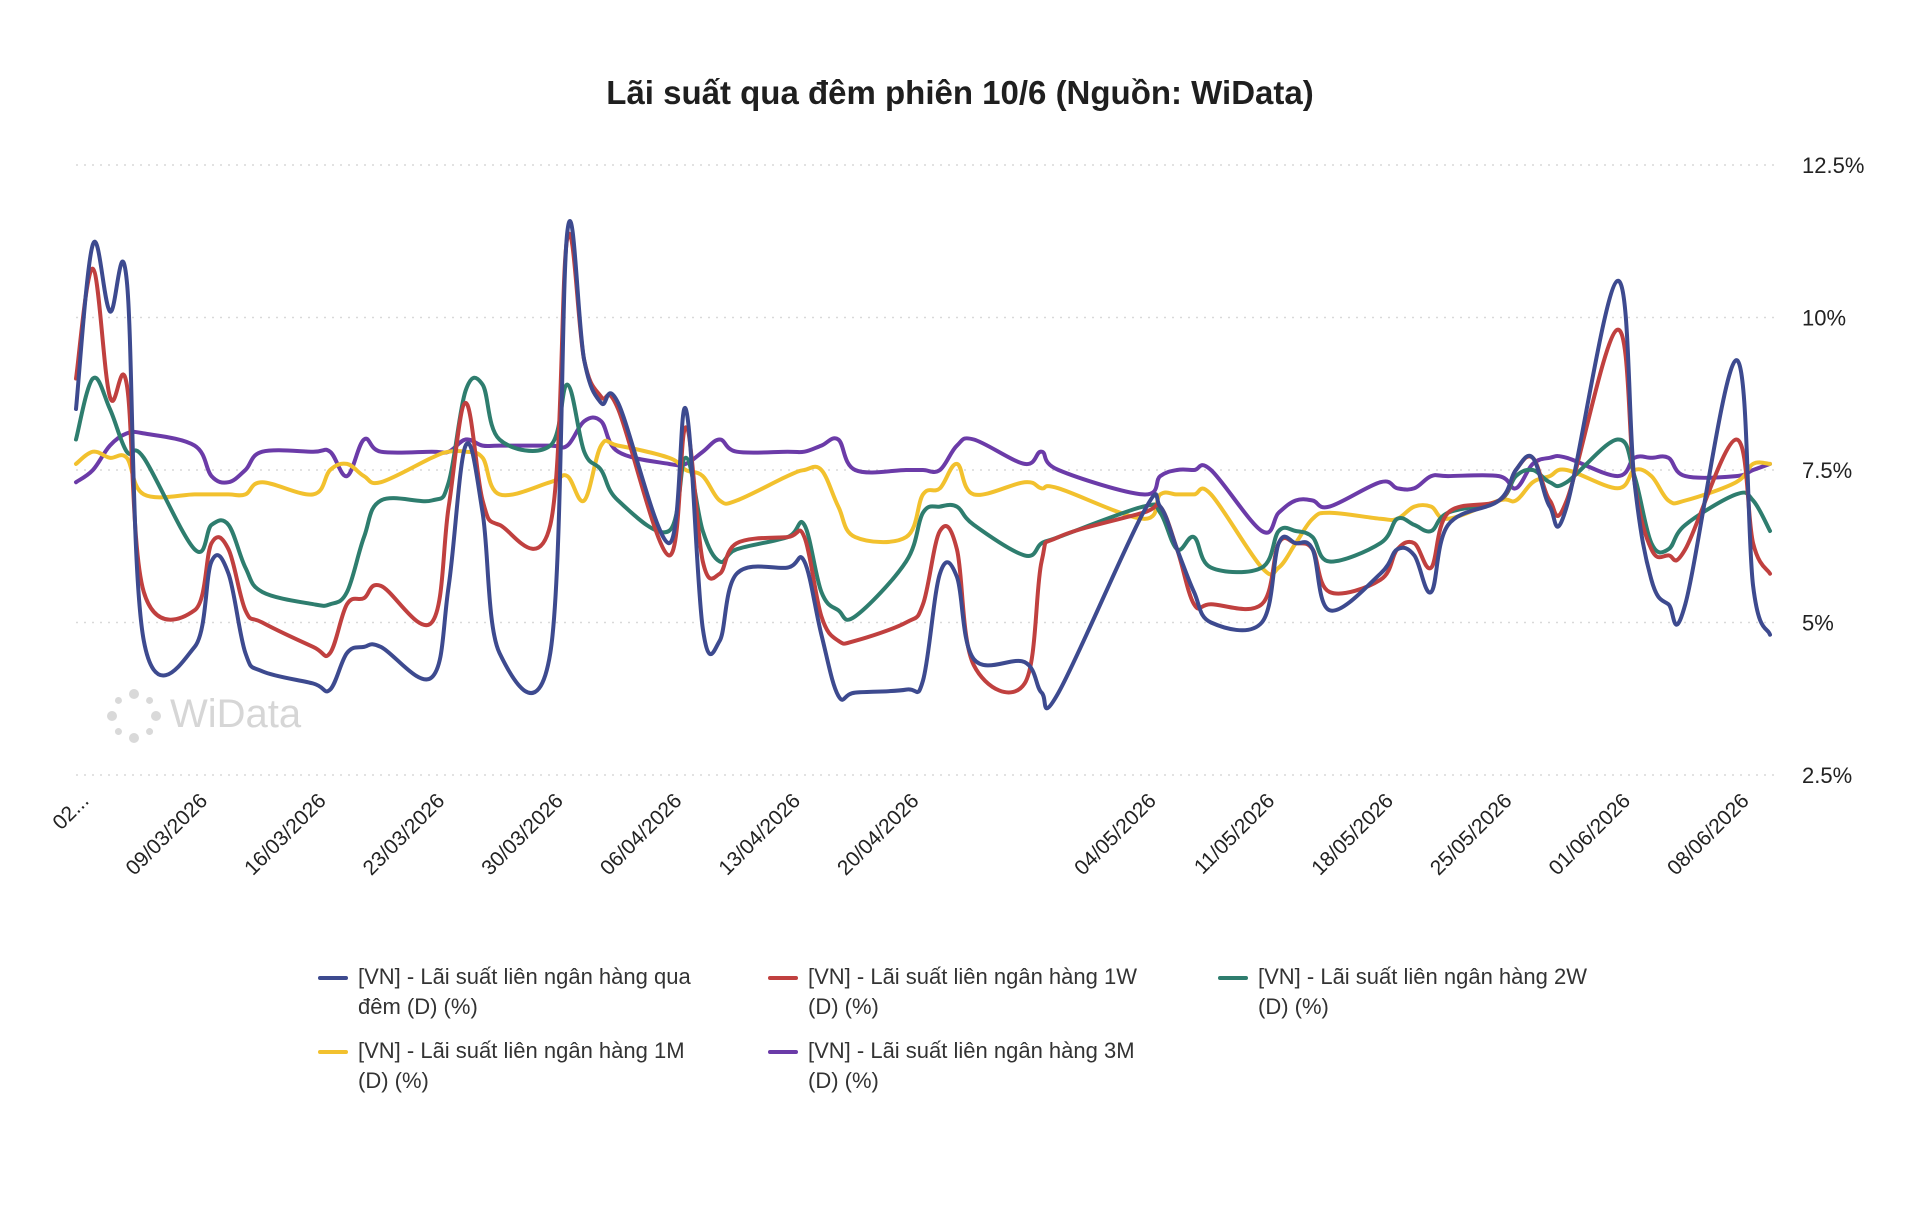 This screenshot has width=1920, height=1212. What do you see at coordinates (404, 834) in the screenshot?
I see `x-tick-label: 23/03/2026` at bounding box center [404, 834].